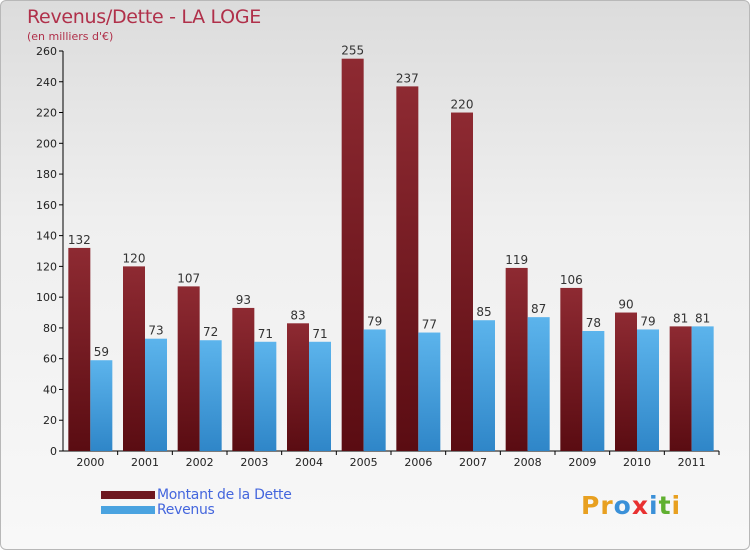 This screenshot has height=550, width=750. I want to click on y-tick-label: 160, so click(46, 205).